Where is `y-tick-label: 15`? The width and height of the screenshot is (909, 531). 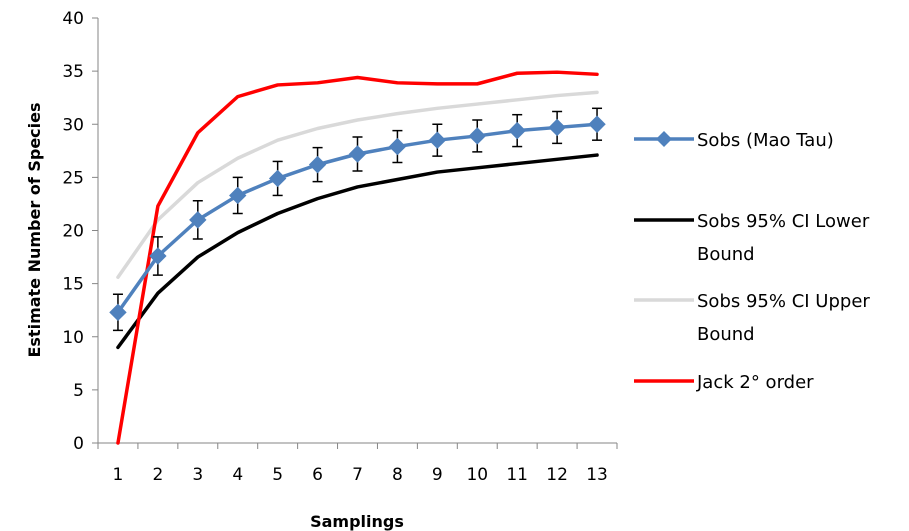 y-tick-label: 15 is located at coordinates (73, 285).